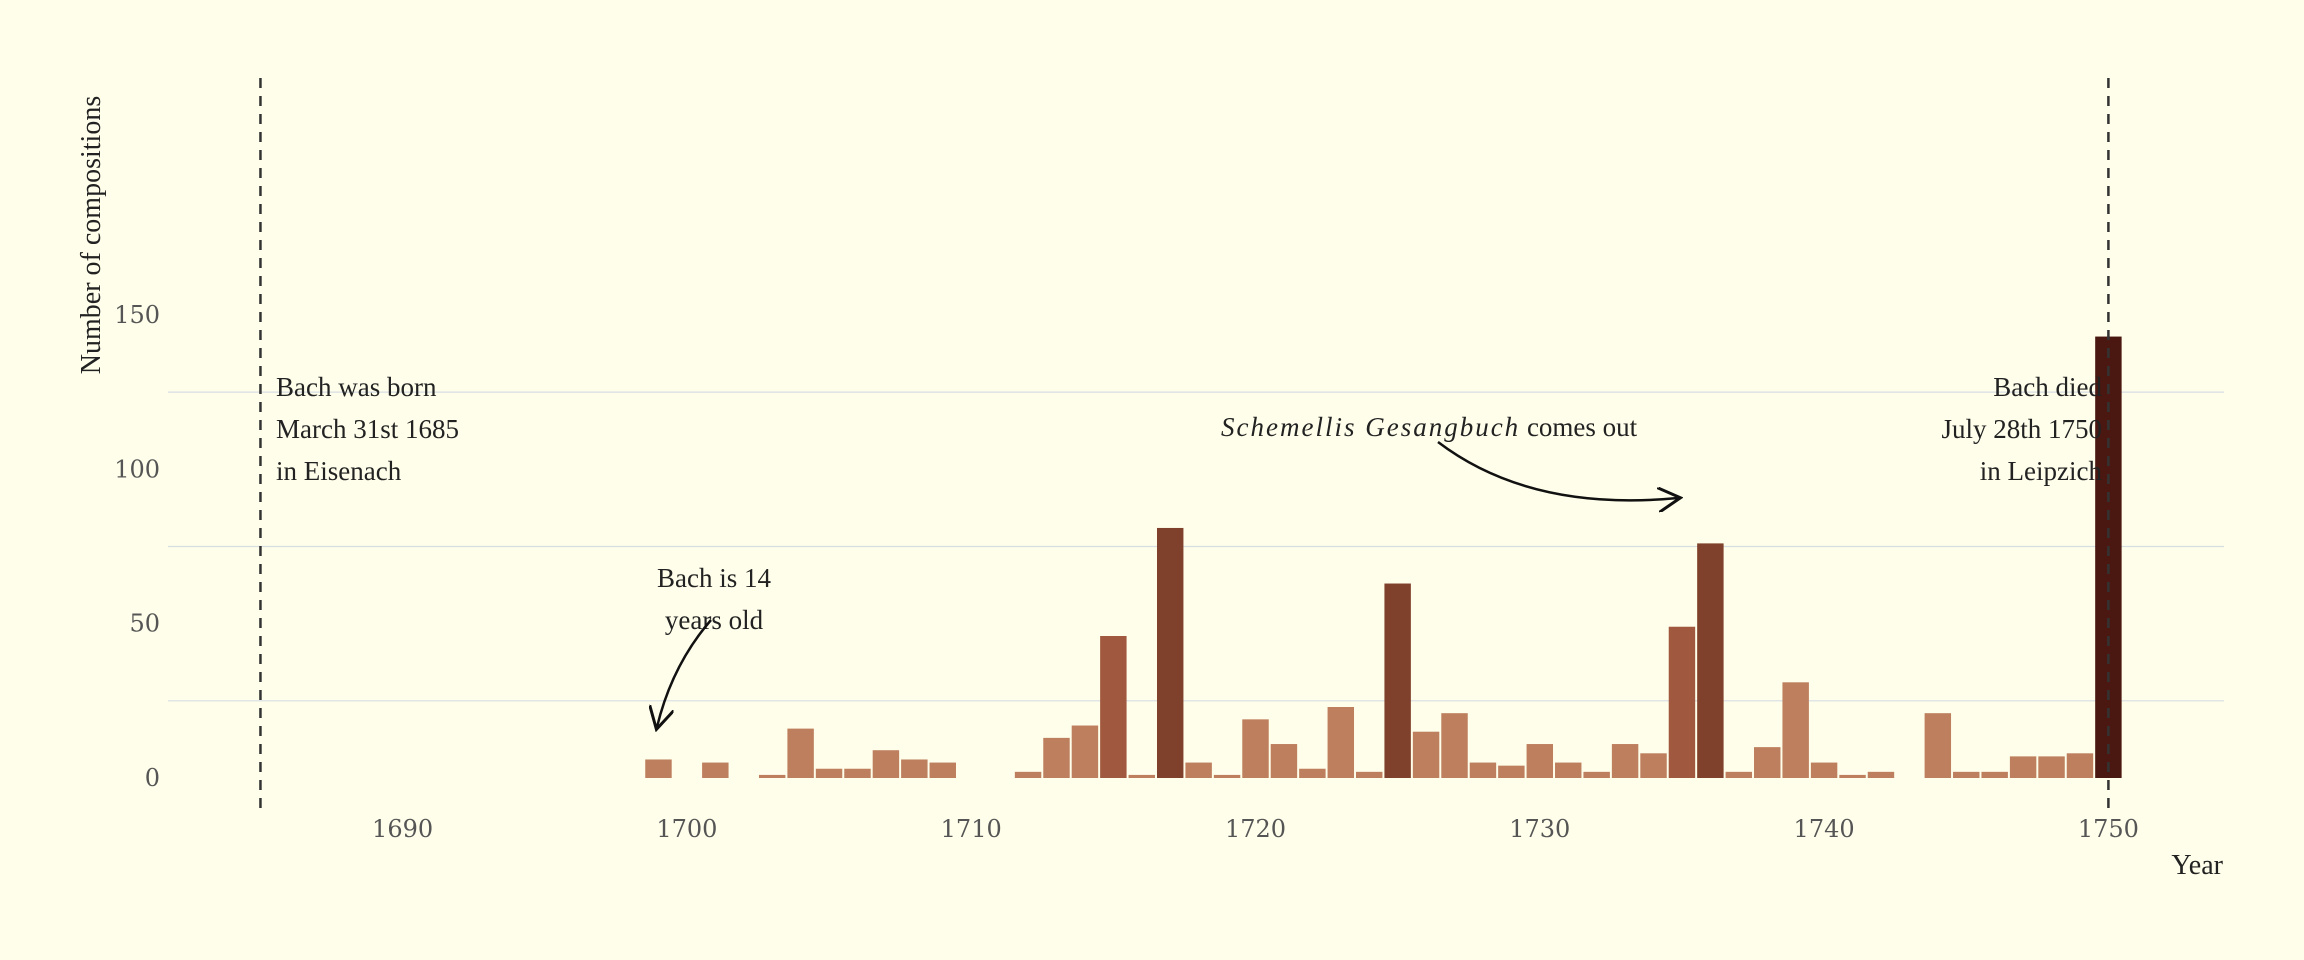 The width and height of the screenshot is (2304, 960). Describe the element at coordinates (714, 620) in the screenshot. I see `annotation-age-line: years old` at that location.